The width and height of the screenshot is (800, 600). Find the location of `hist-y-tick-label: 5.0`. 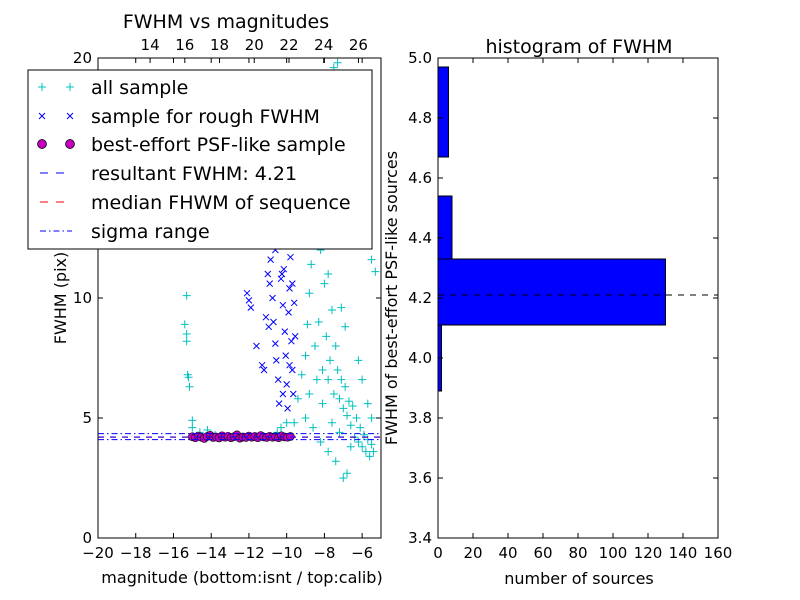

hist-y-tick-label: 5.0 is located at coordinates (420, 58).